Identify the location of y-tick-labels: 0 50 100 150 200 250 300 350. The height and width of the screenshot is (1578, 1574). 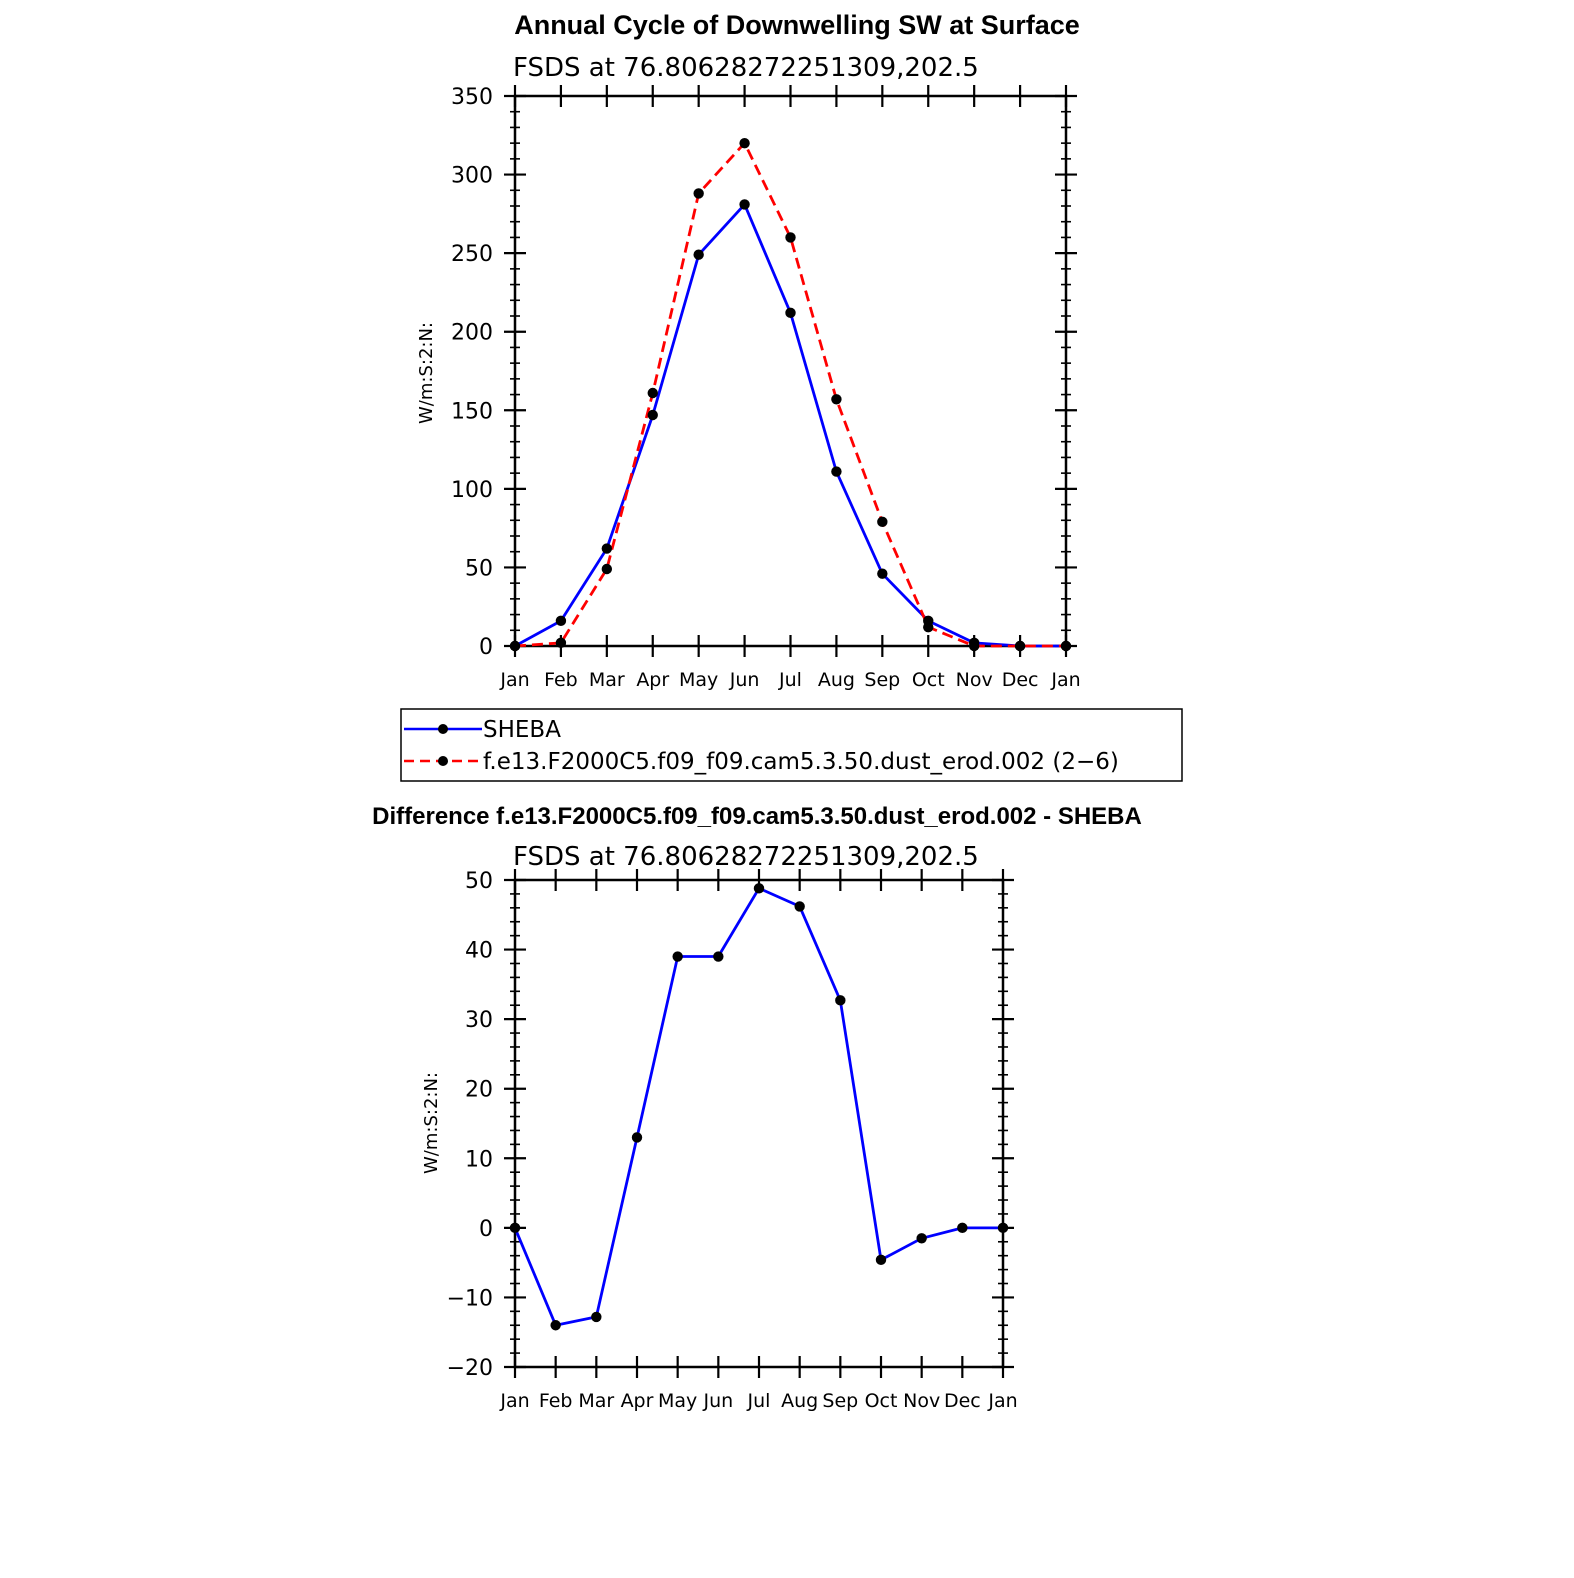
(472, 372).